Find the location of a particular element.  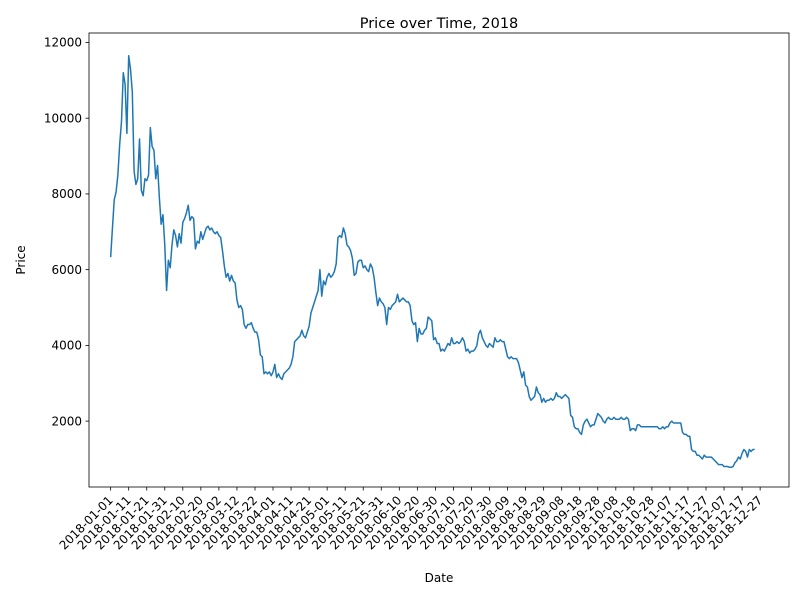

y-axis-title: Price is located at coordinates (21, 259).